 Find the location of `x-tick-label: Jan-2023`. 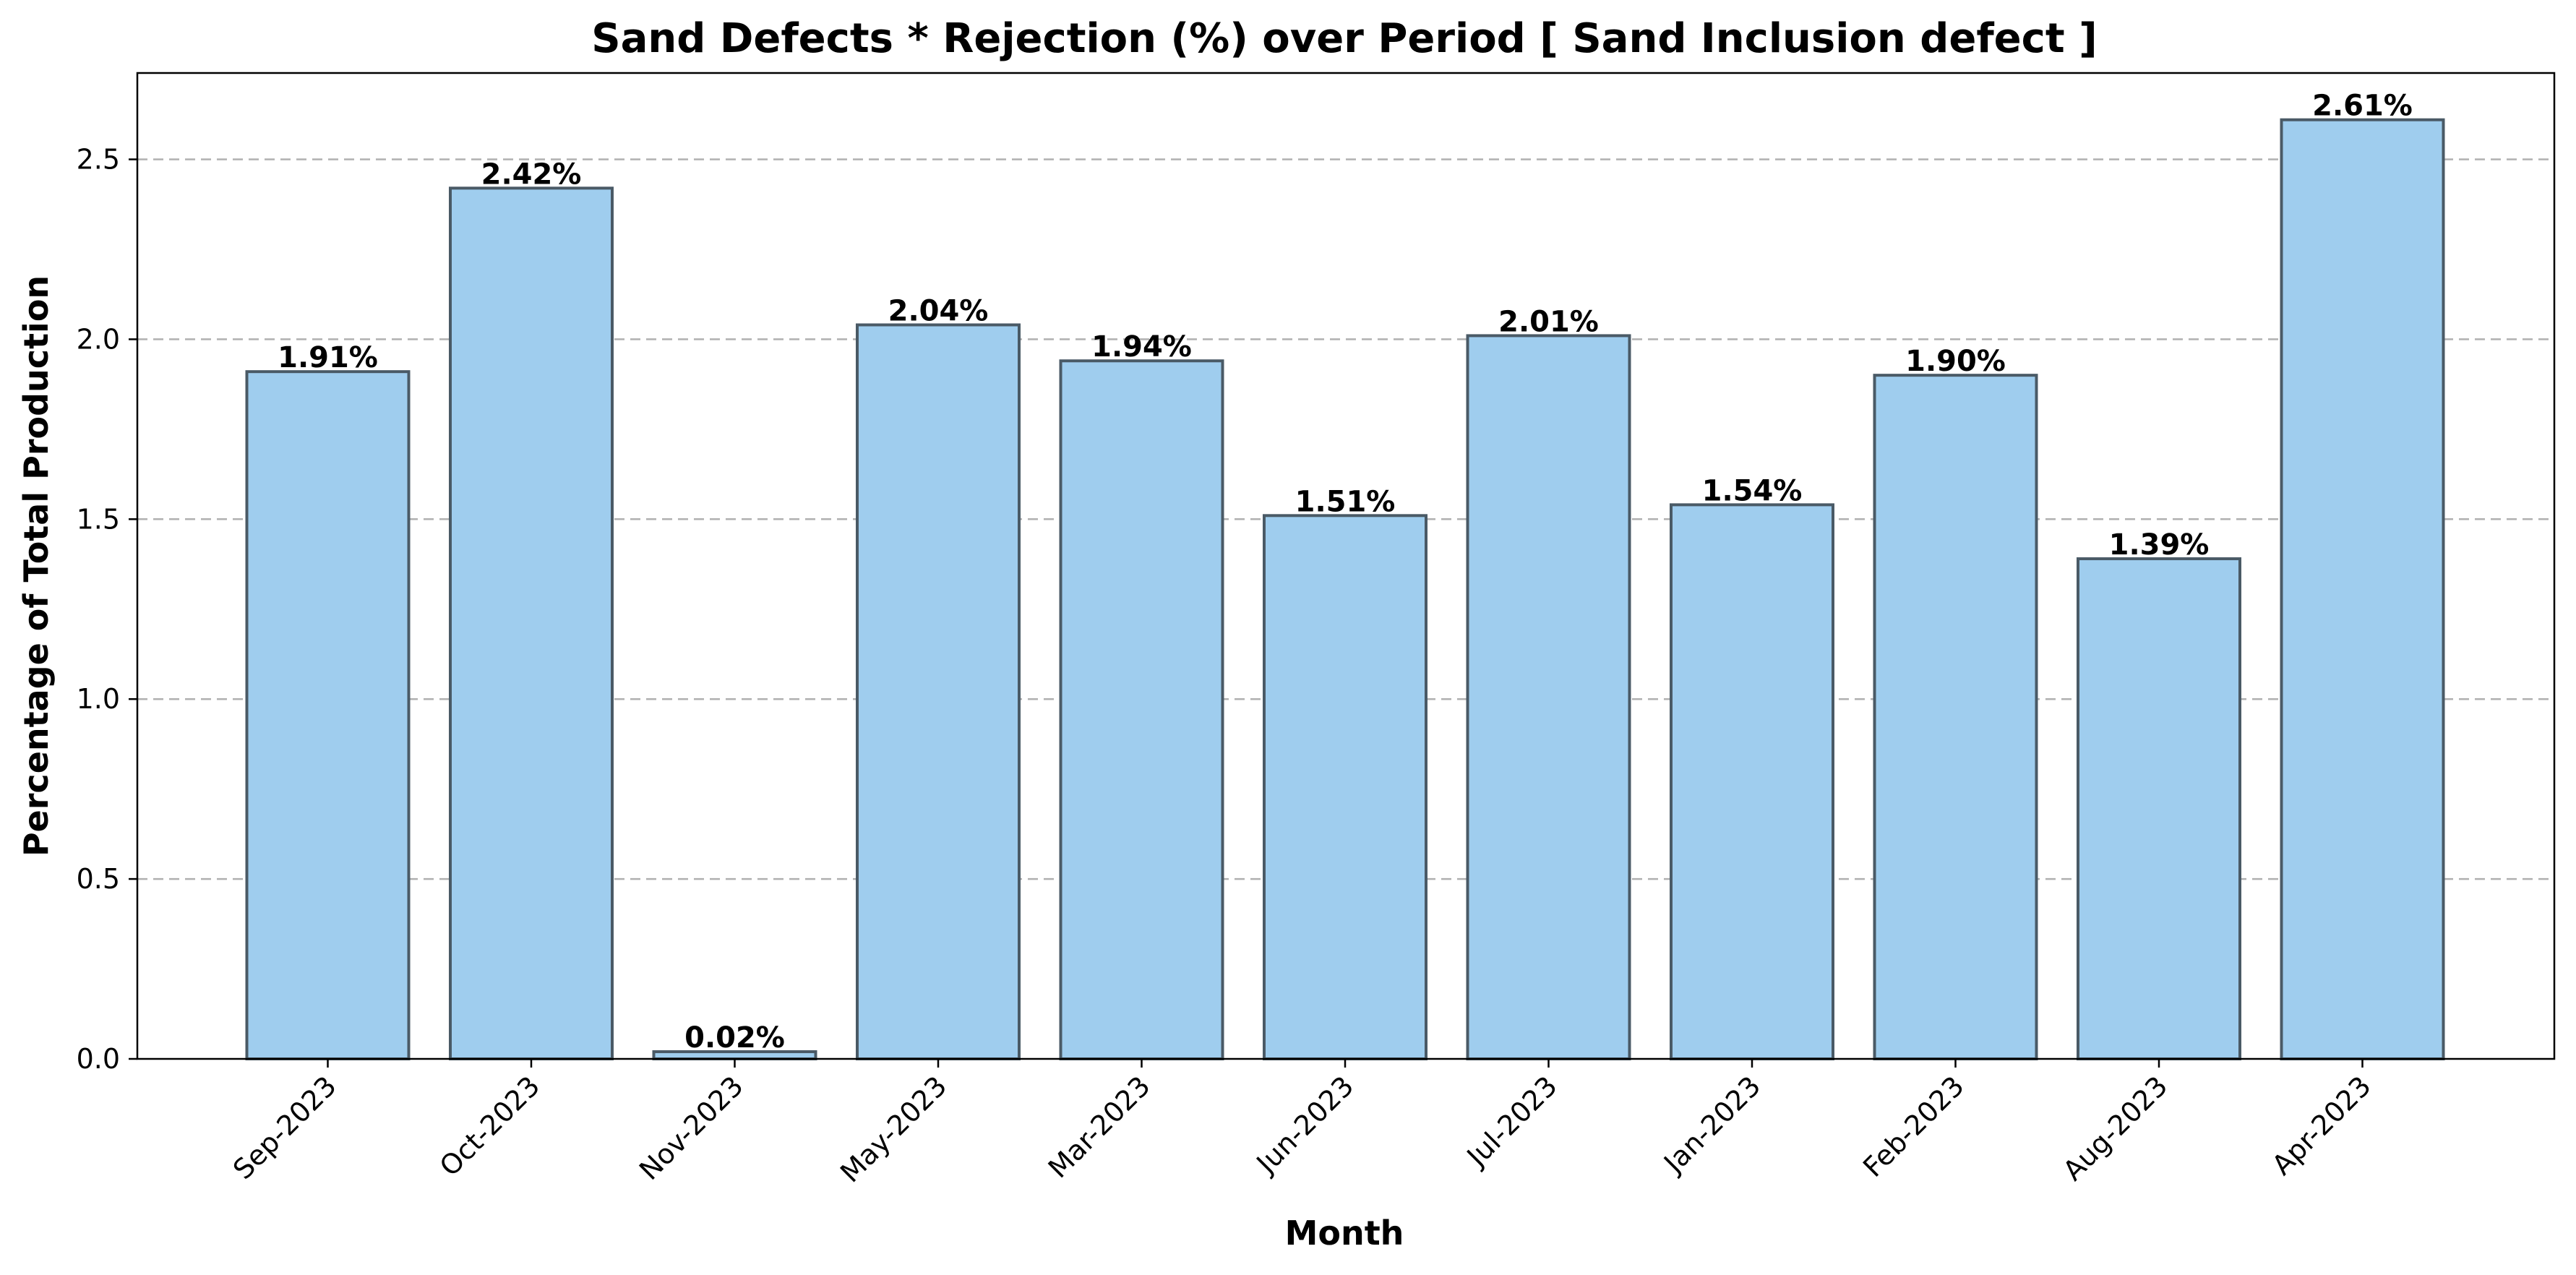

x-tick-label: Jan-2023 is located at coordinates (1712, 1125).